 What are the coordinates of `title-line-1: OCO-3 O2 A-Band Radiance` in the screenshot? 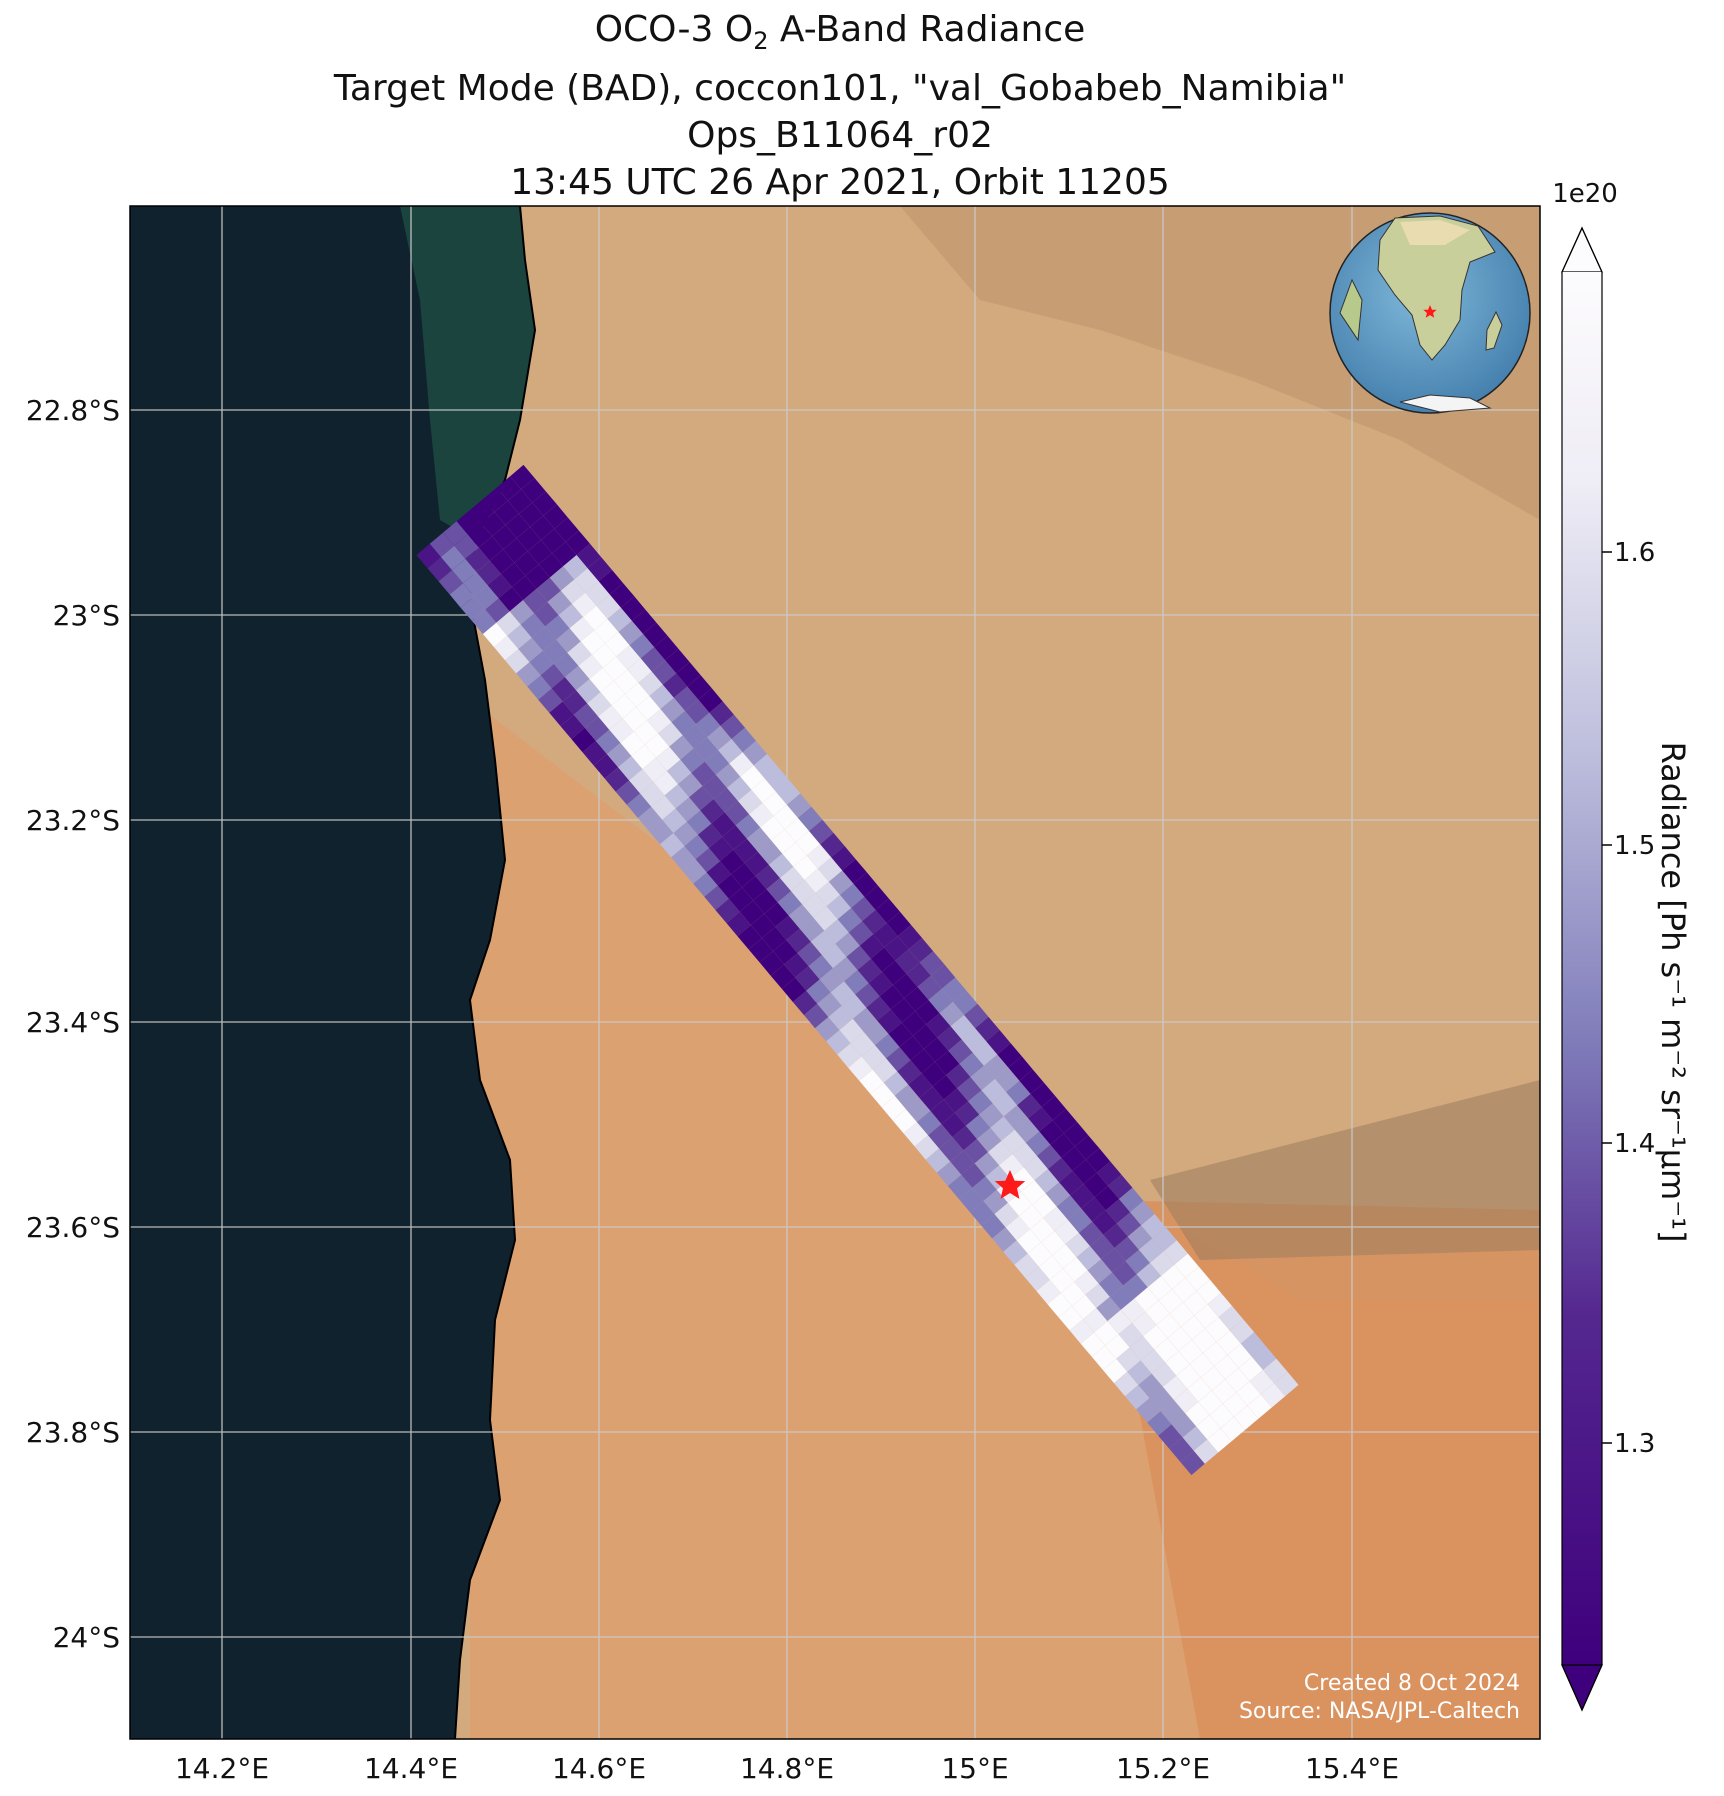 It's located at (840, 32).